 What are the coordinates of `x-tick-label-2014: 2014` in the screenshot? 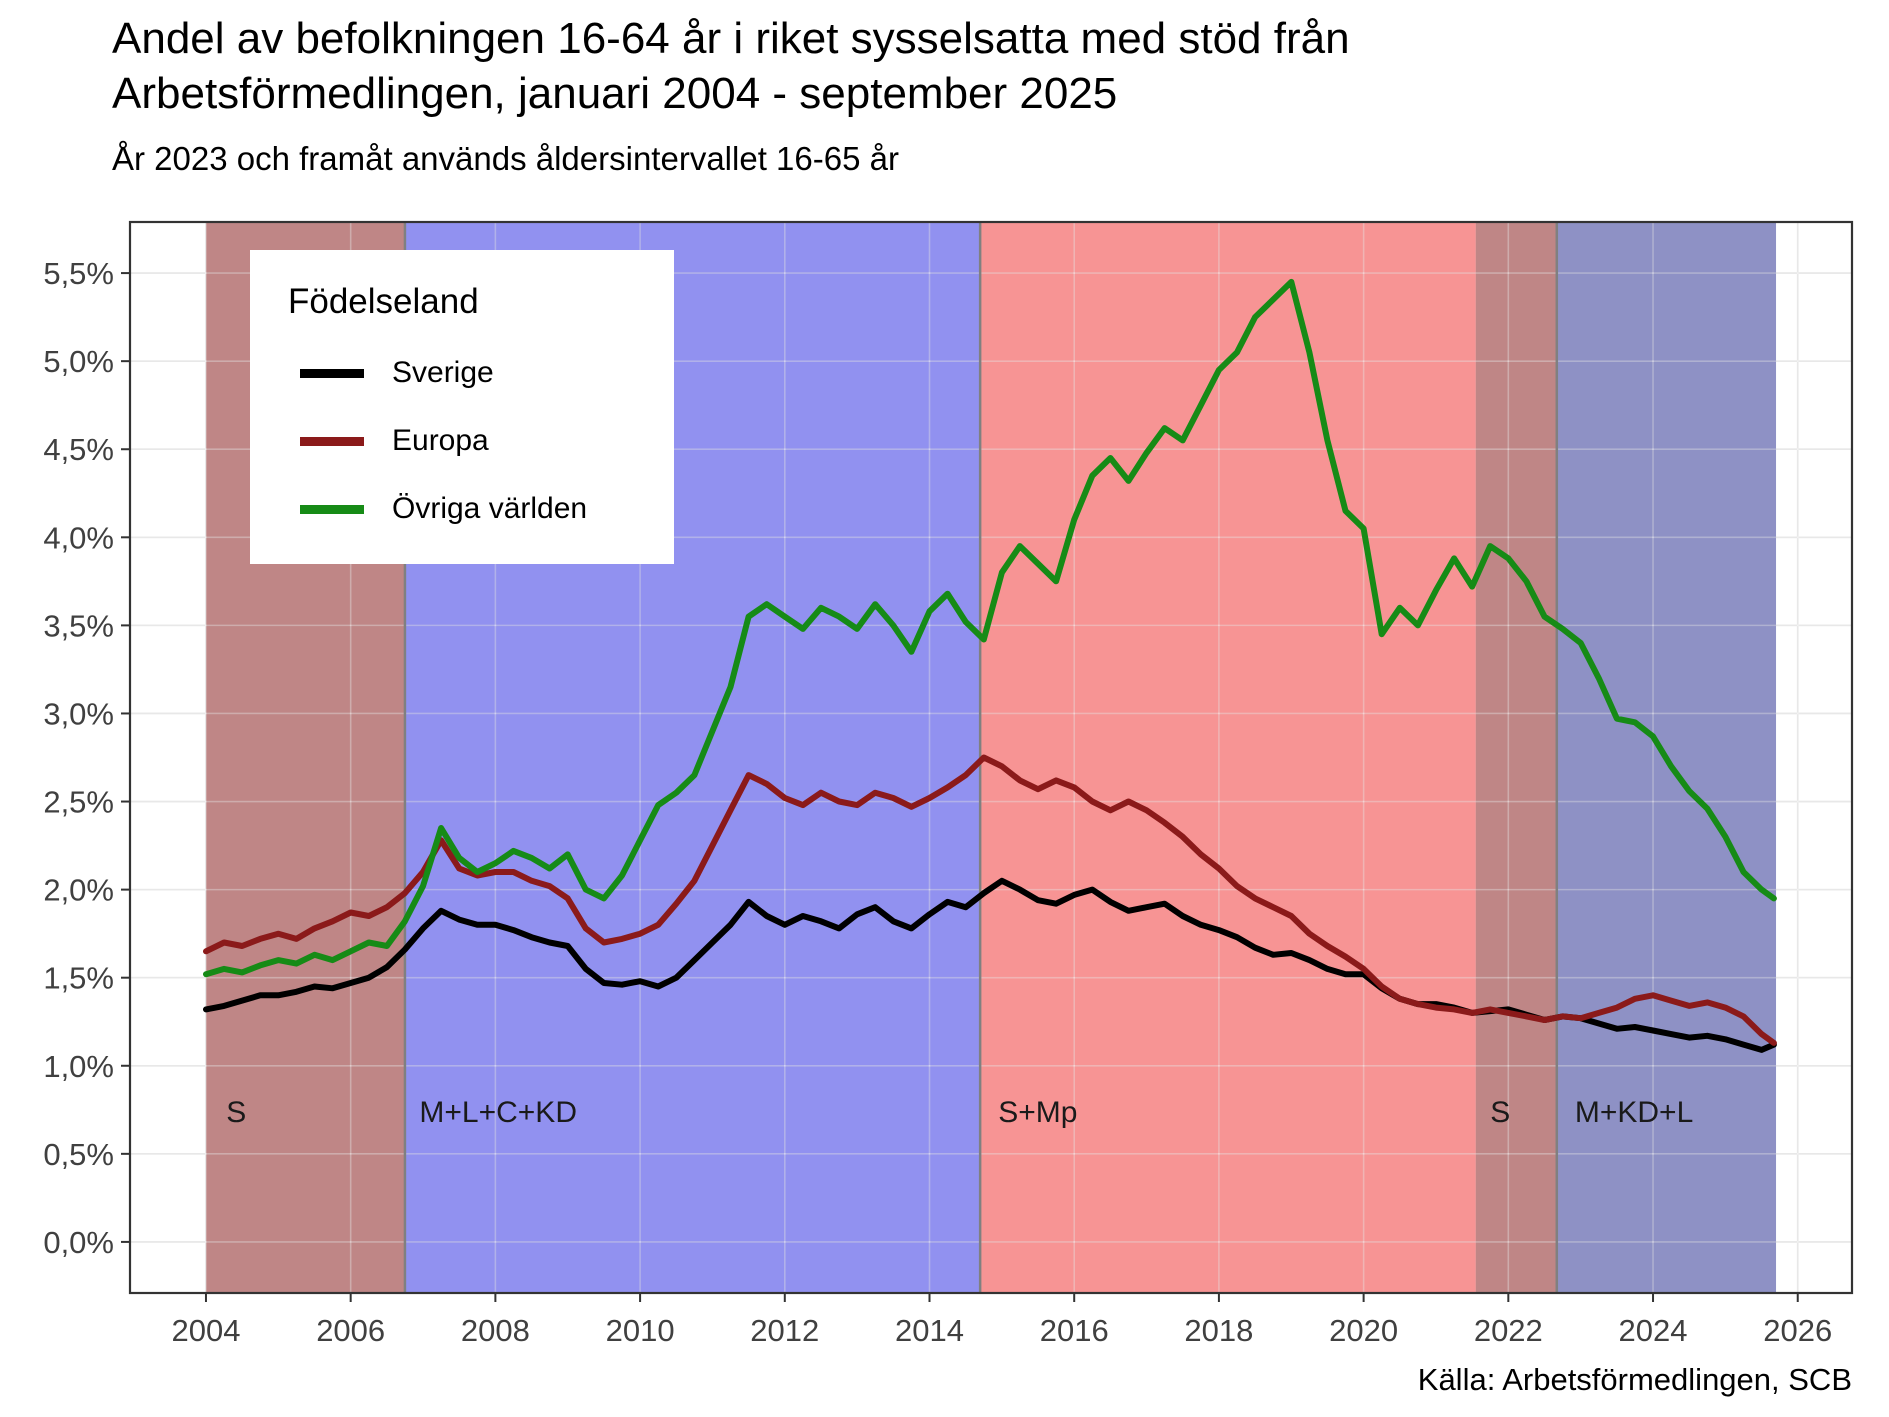 It's located at (929, 1330).